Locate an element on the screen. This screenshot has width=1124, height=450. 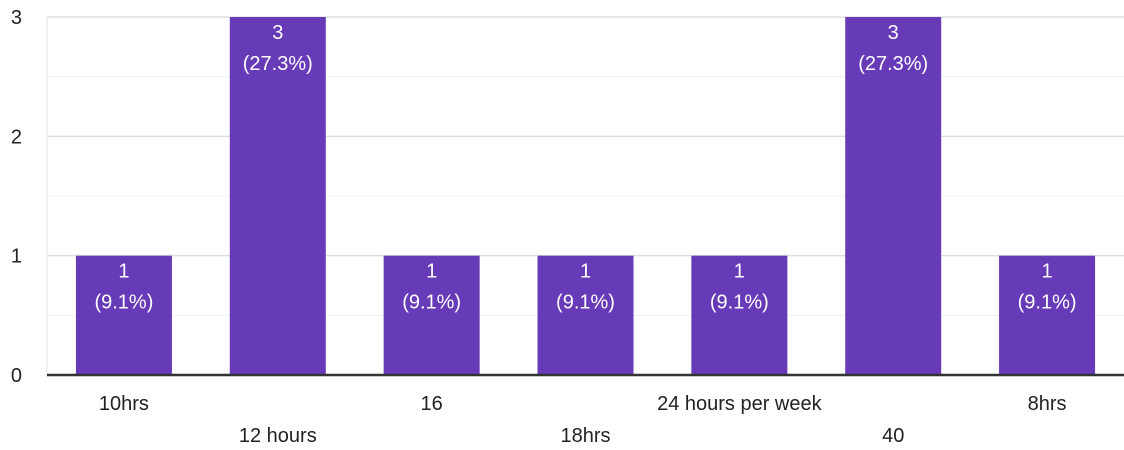
x-tick-label: 24 hours per week is located at coordinates (740, 404).